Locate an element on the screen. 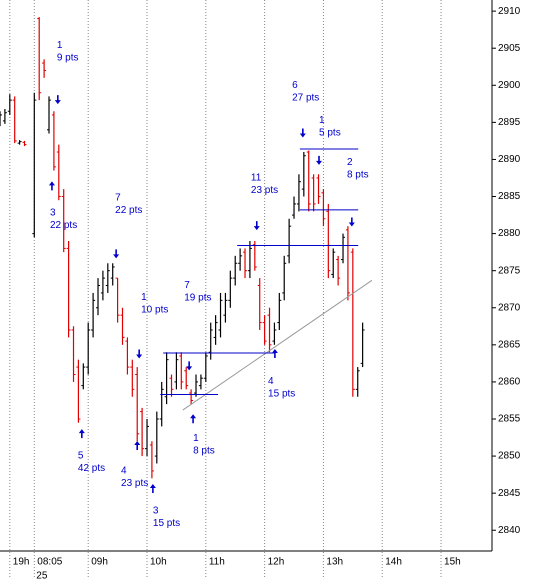 This screenshot has width=533, height=580. x-tick-label: 12h is located at coordinates (276, 562).